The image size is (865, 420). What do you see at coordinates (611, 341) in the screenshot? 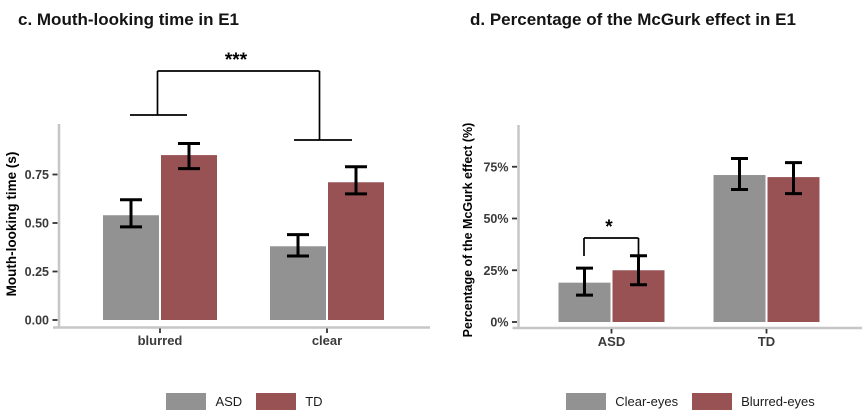
I see `x-category-label-ASD: ASD` at bounding box center [611, 341].